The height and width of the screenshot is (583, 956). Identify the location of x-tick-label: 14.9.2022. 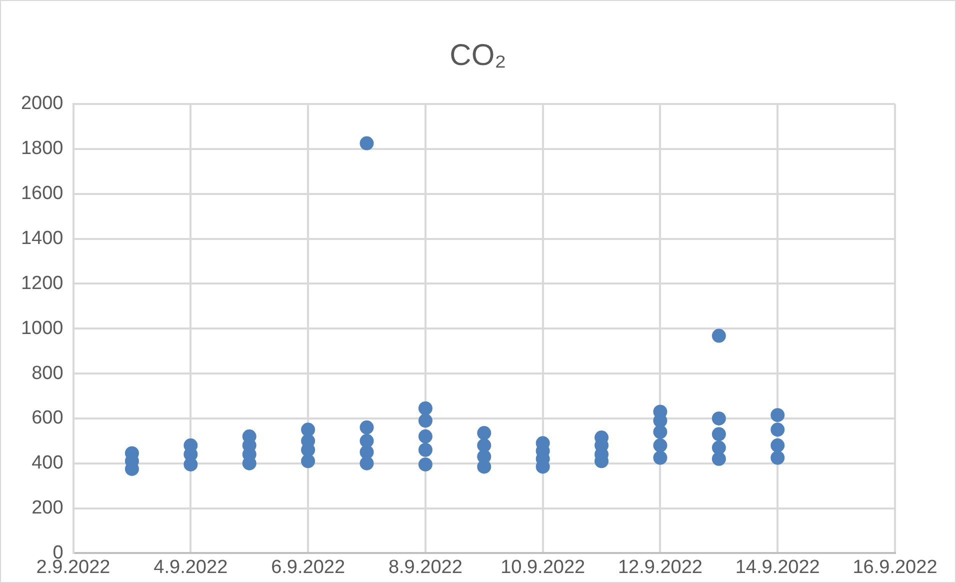
(777, 567).